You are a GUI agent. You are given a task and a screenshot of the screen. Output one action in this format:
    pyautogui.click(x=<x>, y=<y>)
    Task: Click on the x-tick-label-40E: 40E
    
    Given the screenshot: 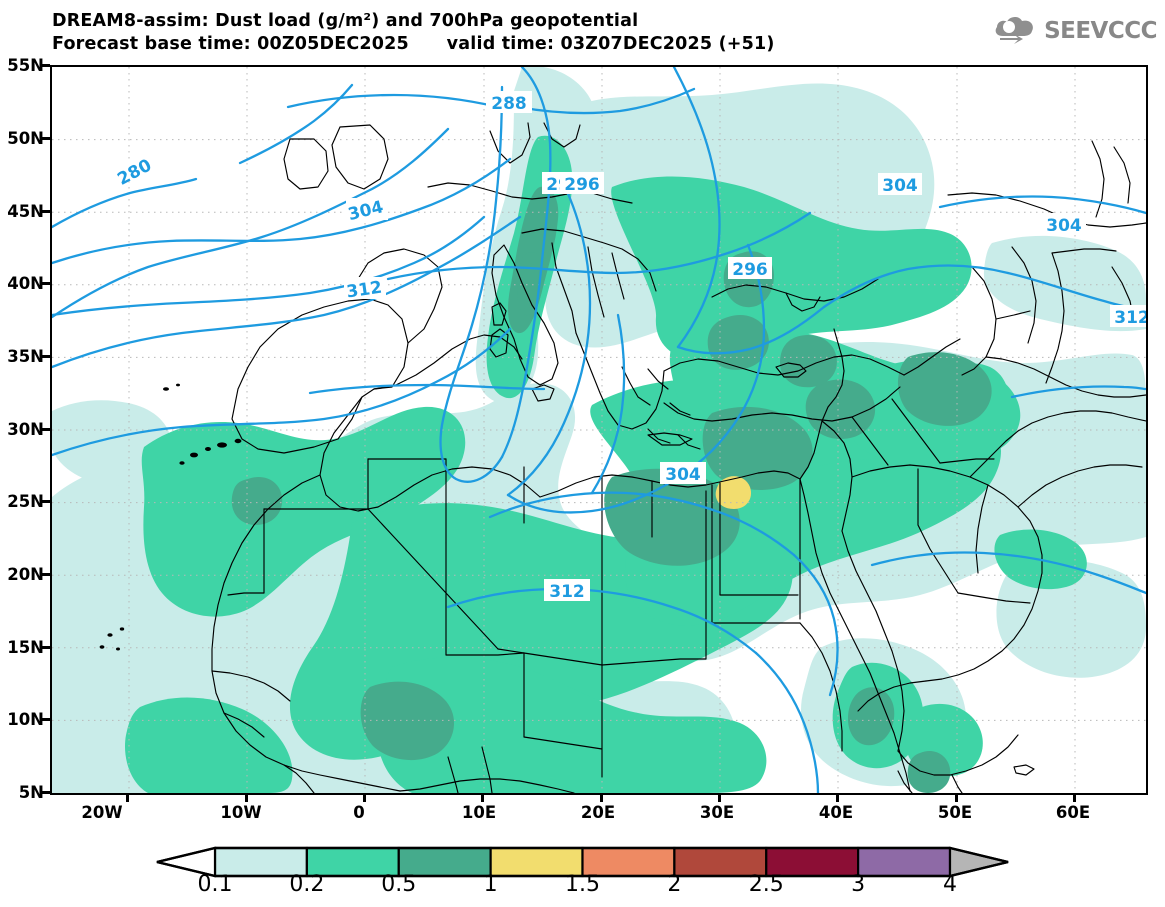 What is the action you would take?
    pyautogui.click(x=836, y=812)
    